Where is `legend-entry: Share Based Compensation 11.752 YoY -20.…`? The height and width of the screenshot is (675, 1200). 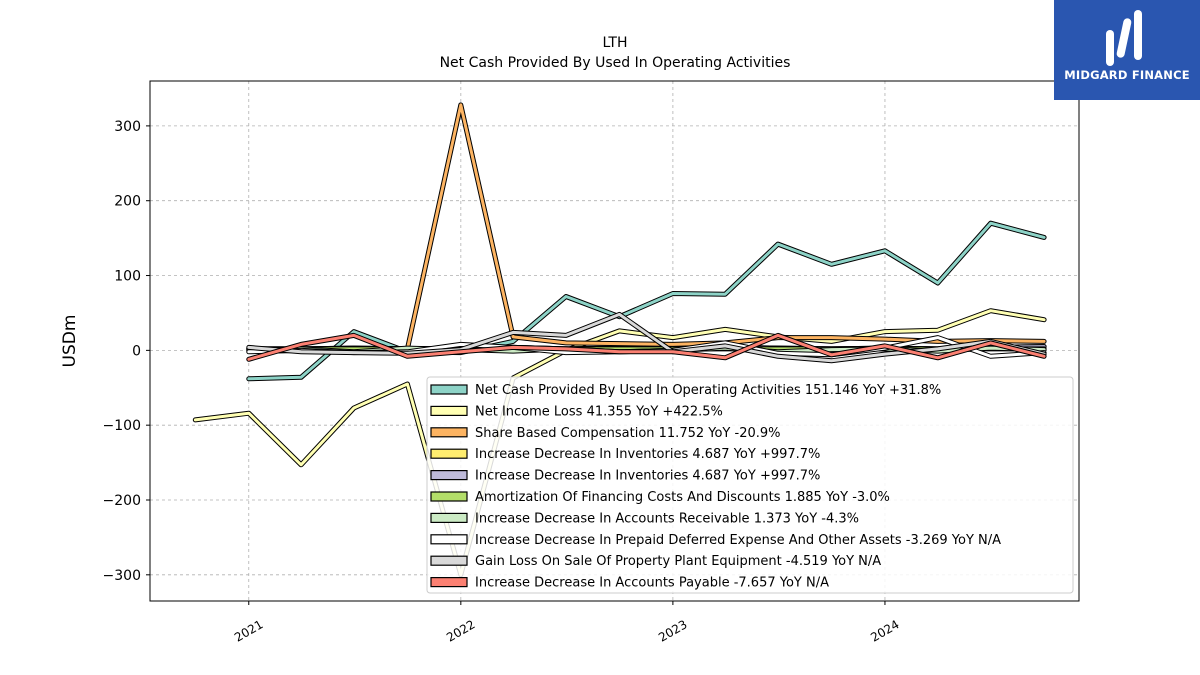
legend-entry: Share Based Compensation 11.752 YoY -20.… is located at coordinates (628, 433).